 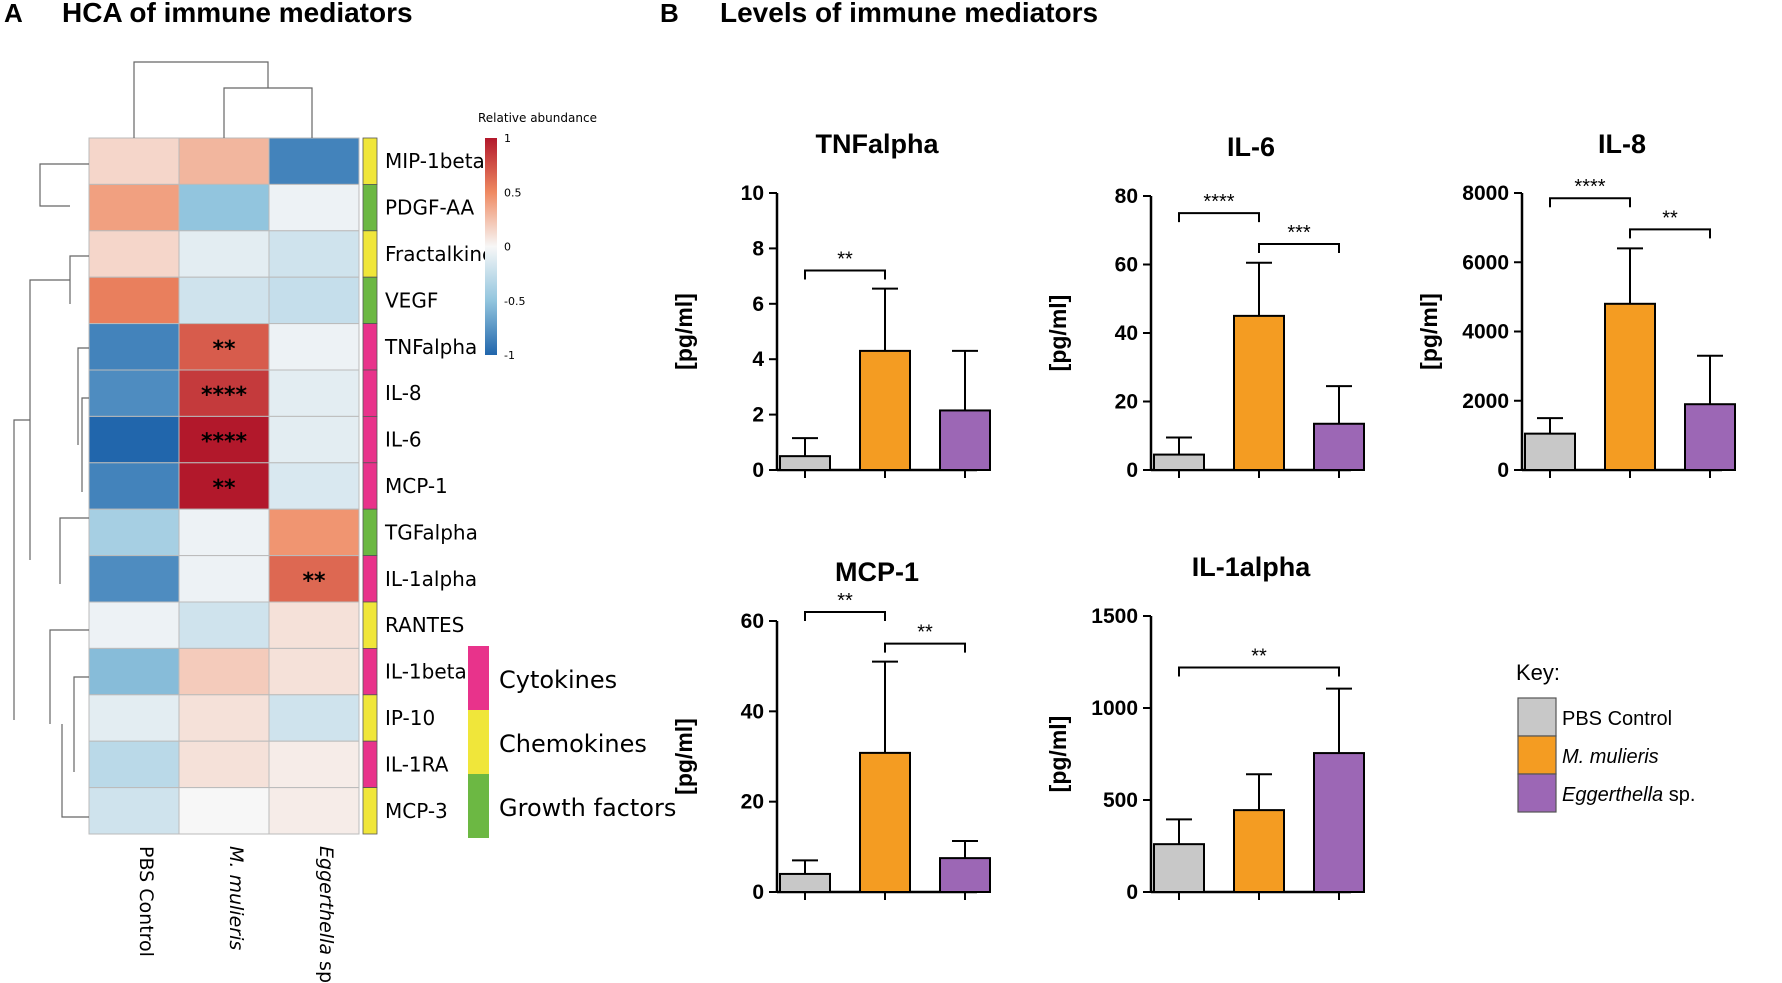 What do you see at coordinates (752, 802) in the screenshot?
I see `y-tick-label: 20` at bounding box center [752, 802].